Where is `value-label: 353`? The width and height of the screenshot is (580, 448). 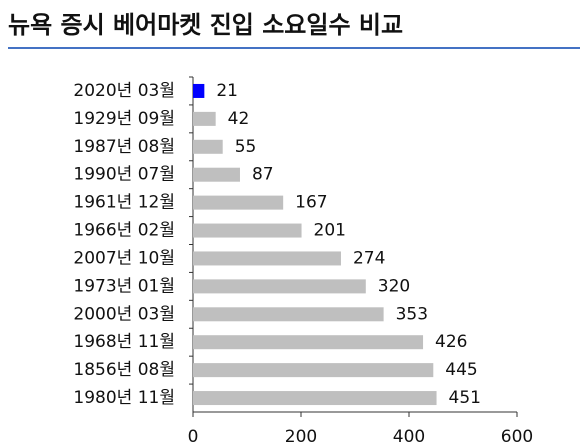
value-label: 353 is located at coordinates (412, 314).